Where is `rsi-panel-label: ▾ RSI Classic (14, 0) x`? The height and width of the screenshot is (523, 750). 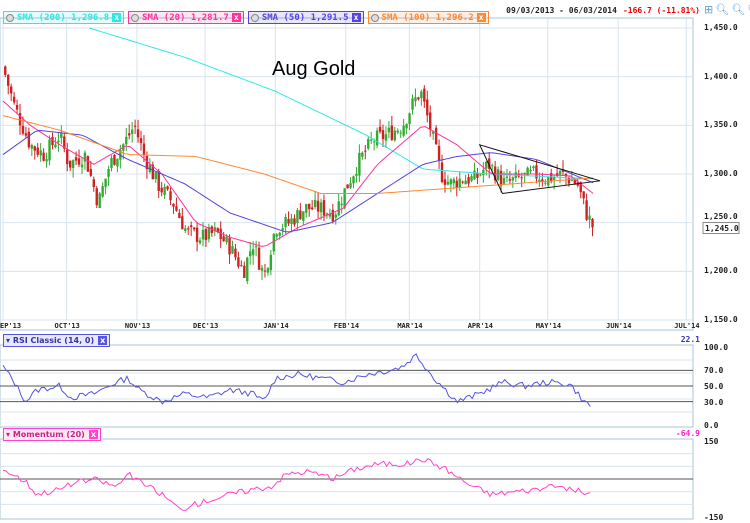
rsi-panel-label: ▾ RSI Classic (14, 0) x is located at coordinates (57, 340).